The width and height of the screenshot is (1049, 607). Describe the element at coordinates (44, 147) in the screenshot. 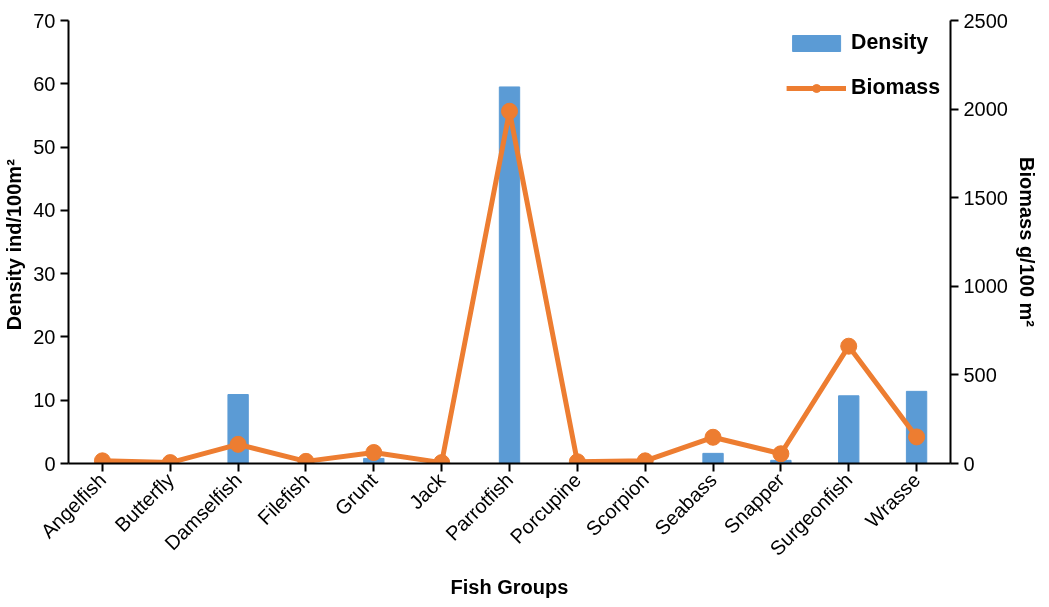

I see `y-tick-label: 50` at that location.